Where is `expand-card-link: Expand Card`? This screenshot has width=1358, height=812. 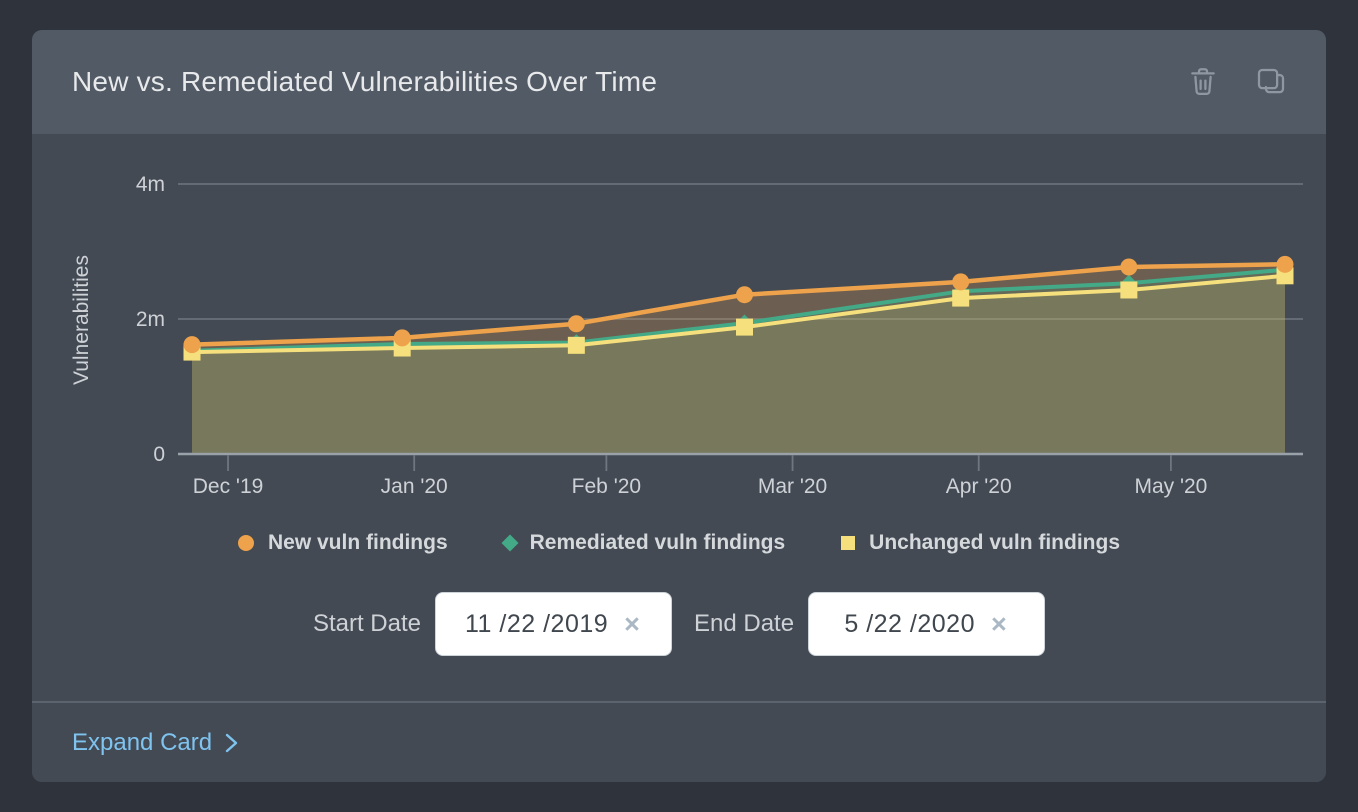
expand-card-link: Expand Card is located at coordinates (155, 743).